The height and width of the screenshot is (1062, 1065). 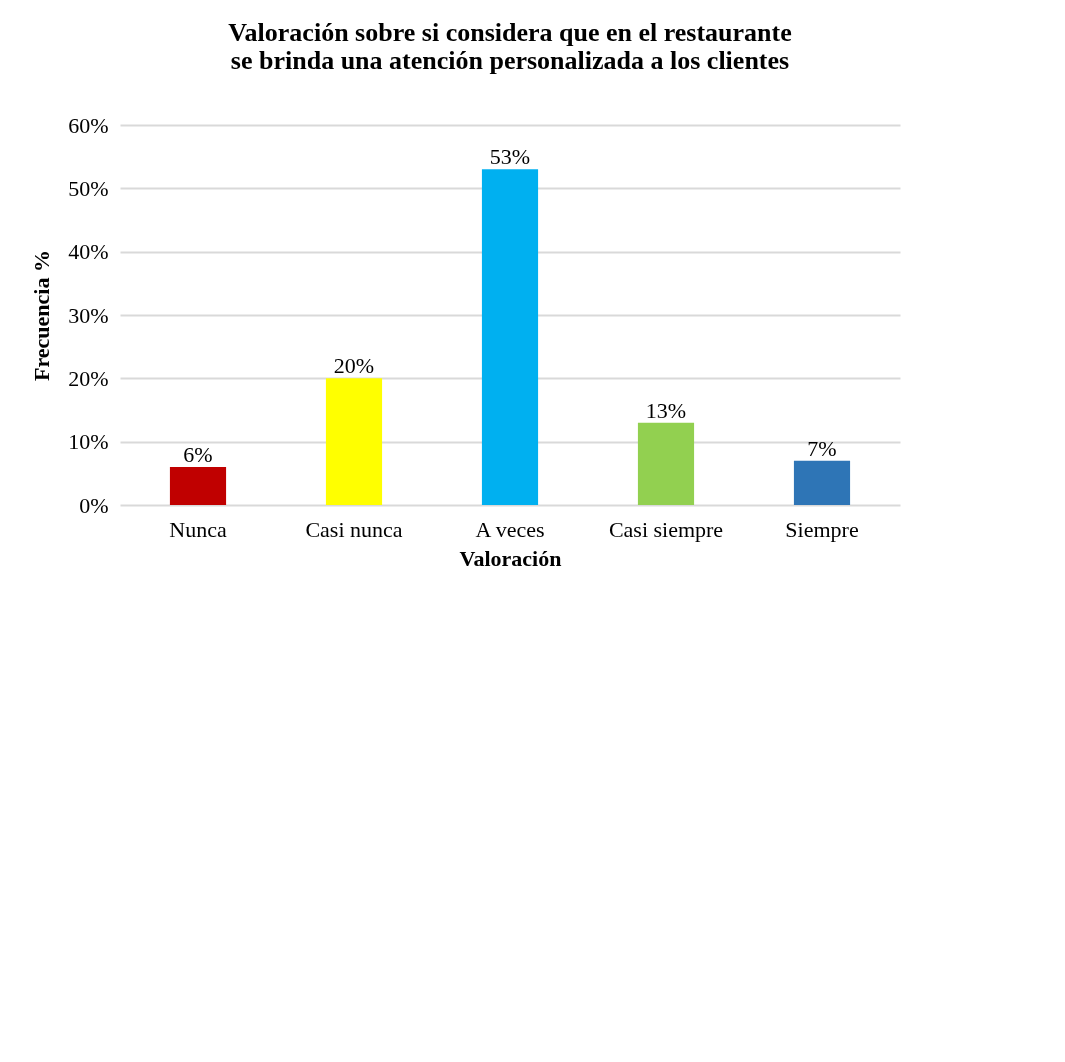 What do you see at coordinates (666, 410) in the screenshot?
I see `data-label: 13%` at bounding box center [666, 410].